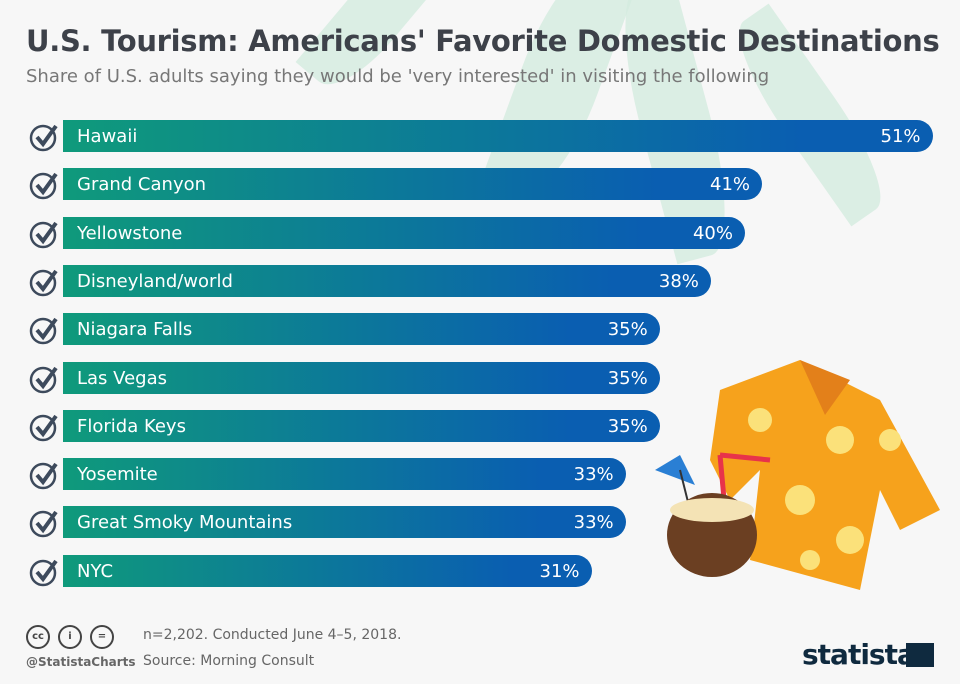 This screenshot has width=960, height=684. Describe the element at coordinates (413, 184) in the screenshot. I see `bar: Grand Canyon 41%` at that location.